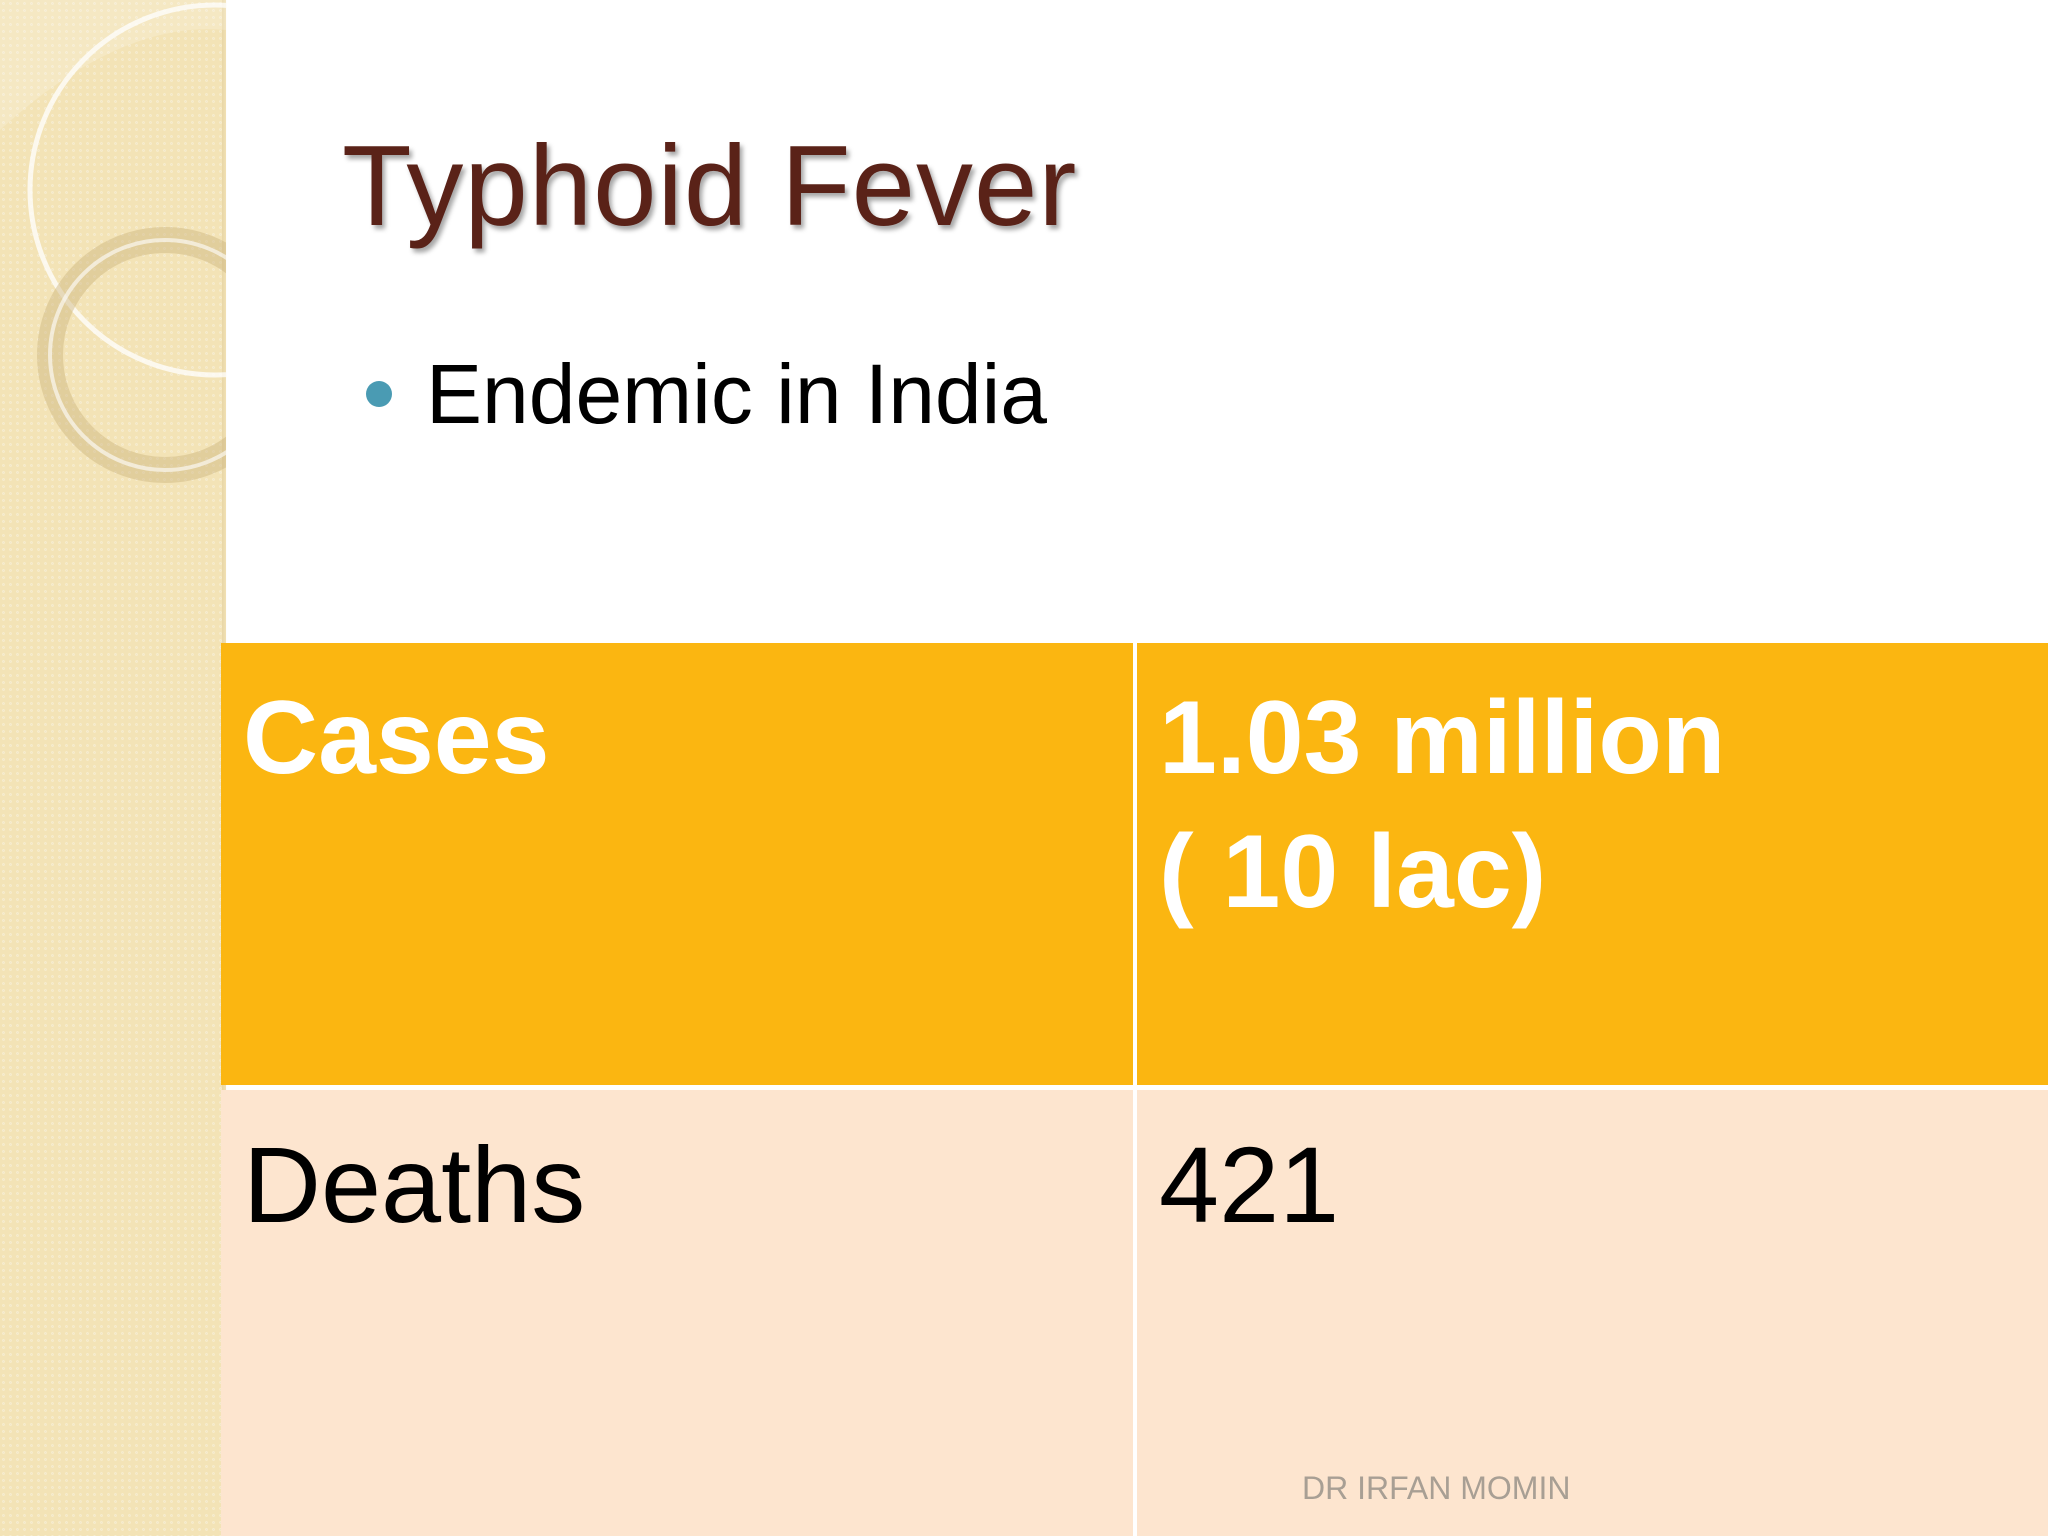 The height and width of the screenshot is (1536, 2048). What do you see at coordinates (677, 1313) in the screenshot?
I see `table-cell-deaths-label: Deaths` at bounding box center [677, 1313].